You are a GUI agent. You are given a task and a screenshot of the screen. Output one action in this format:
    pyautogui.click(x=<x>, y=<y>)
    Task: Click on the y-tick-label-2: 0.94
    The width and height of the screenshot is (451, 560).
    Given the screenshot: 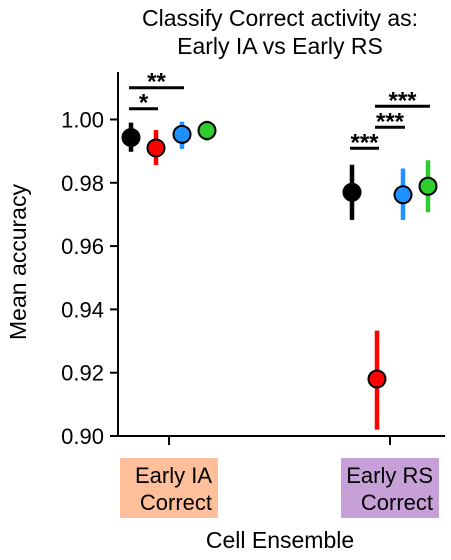 What is the action you would take?
    pyautogui.click(x=82, y=309)
    